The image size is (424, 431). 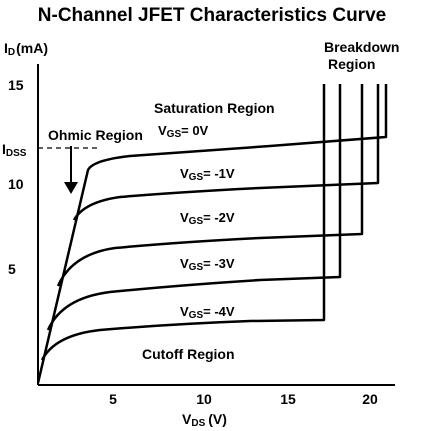 What do you see at coordinates (11, 52) in the screenshot?
I see `y-axis-subscript: D` at bounding box center [11, 52].